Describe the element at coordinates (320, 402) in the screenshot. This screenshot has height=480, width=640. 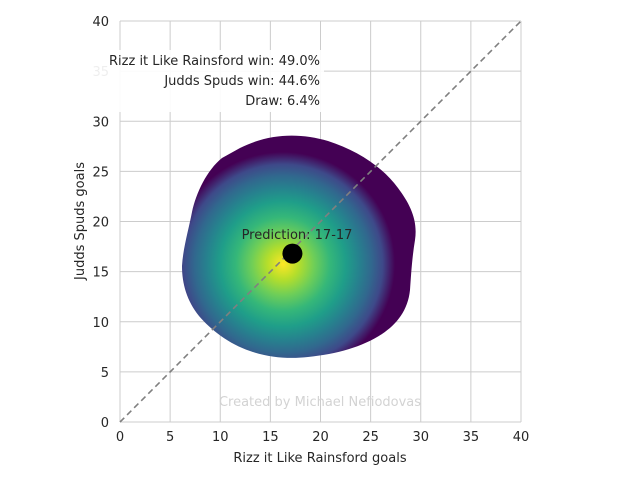
I see `watermark: Created by Michael Nefiodovas` at that location.